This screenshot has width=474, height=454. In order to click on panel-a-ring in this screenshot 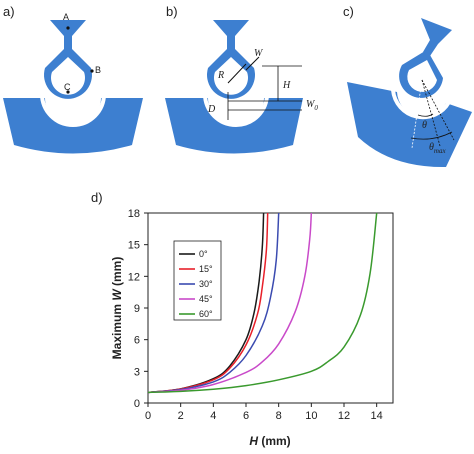, I will do `click(68, 74)`.